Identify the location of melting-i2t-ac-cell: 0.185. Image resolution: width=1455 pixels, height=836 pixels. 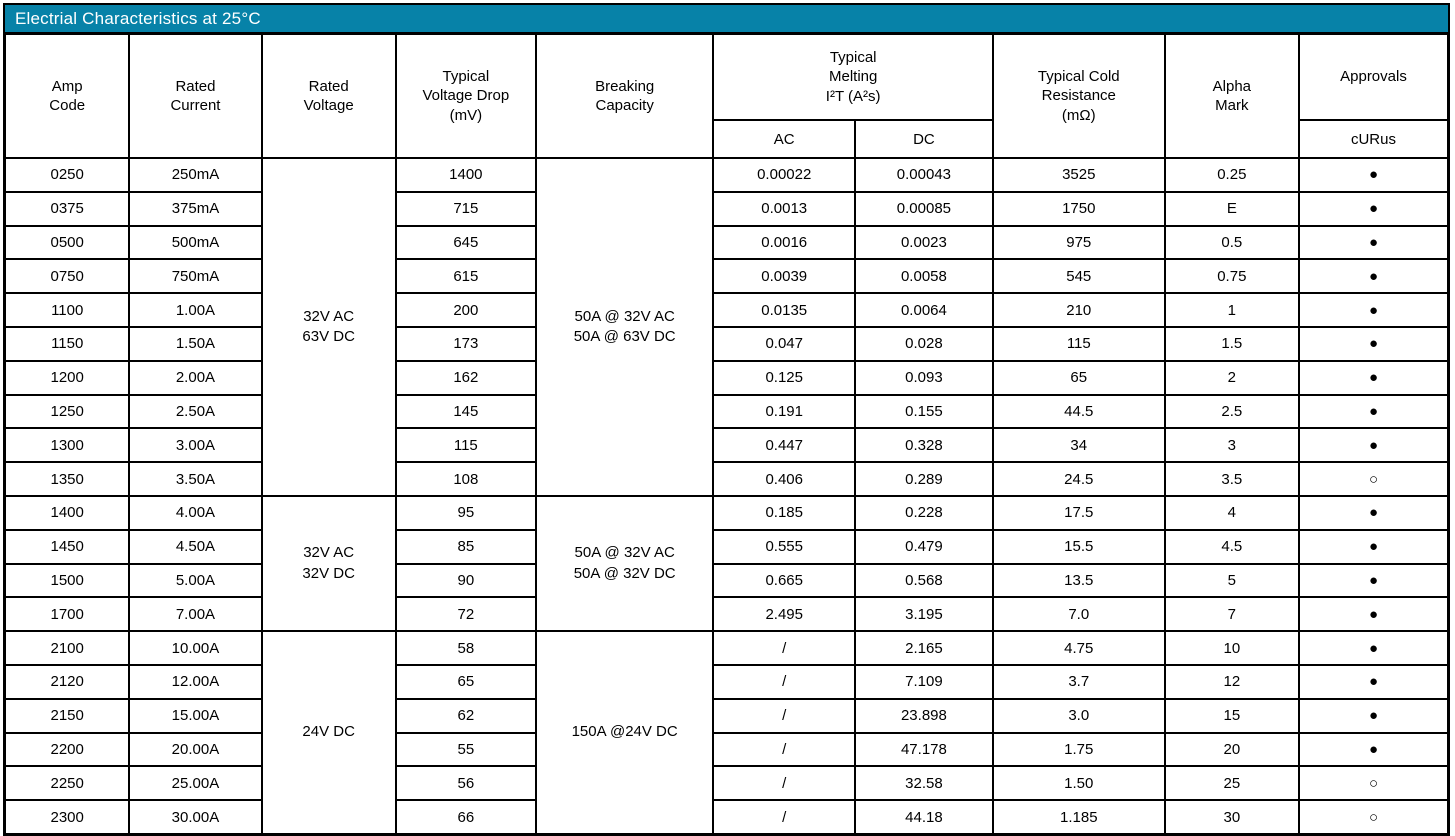
(784, 512).